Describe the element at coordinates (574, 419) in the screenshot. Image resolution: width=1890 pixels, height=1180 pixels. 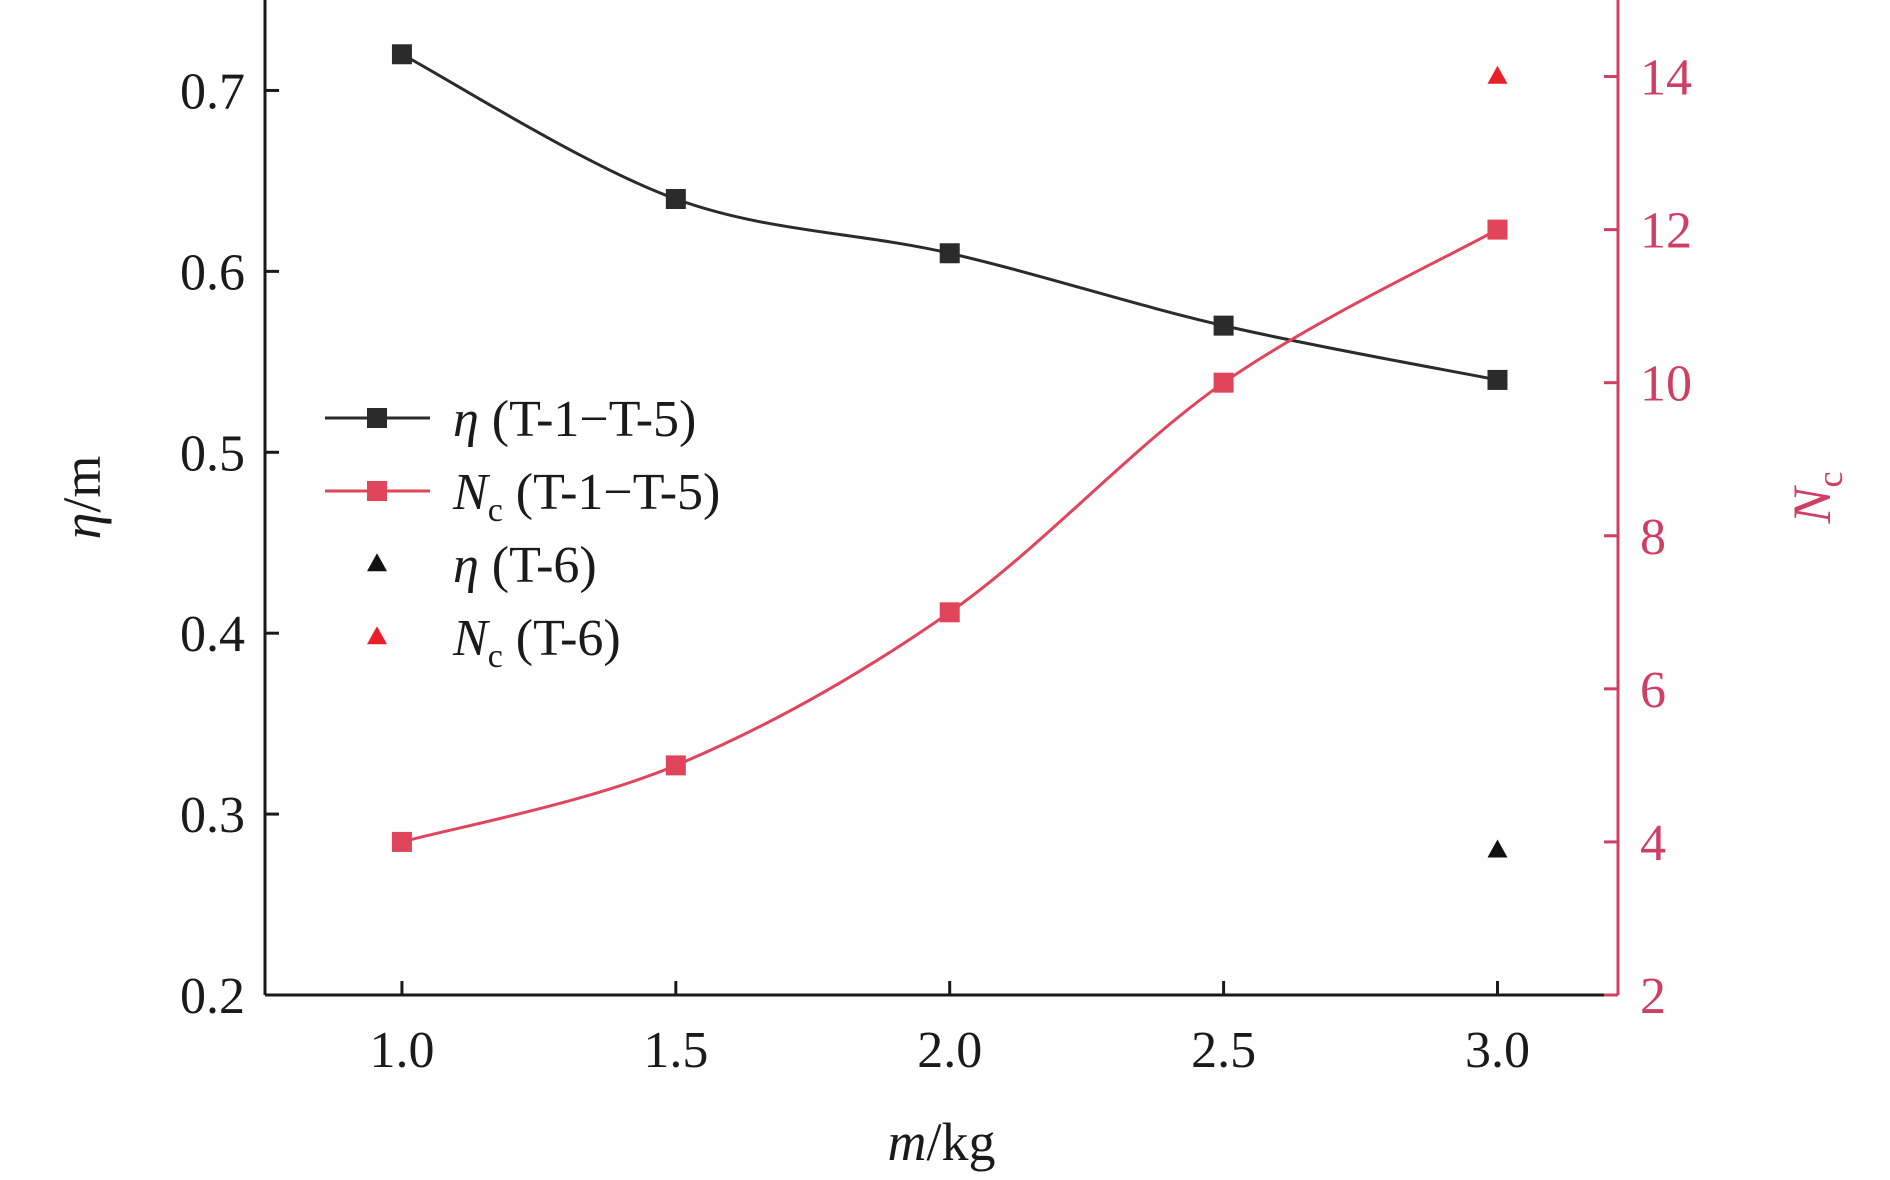
I see `legend-label: η (T-1−T-5)` at that location.